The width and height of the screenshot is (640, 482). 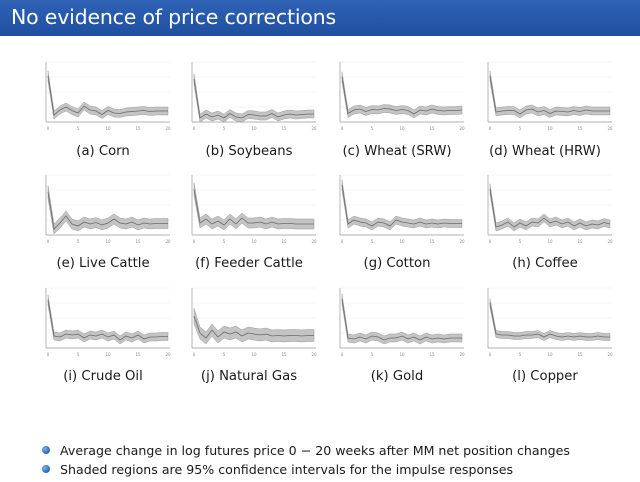 What do you see at coordinates (545, 263) in the screenshot?
I see `panel-caption: (h) Coffee` at bounding box center [545, 263].